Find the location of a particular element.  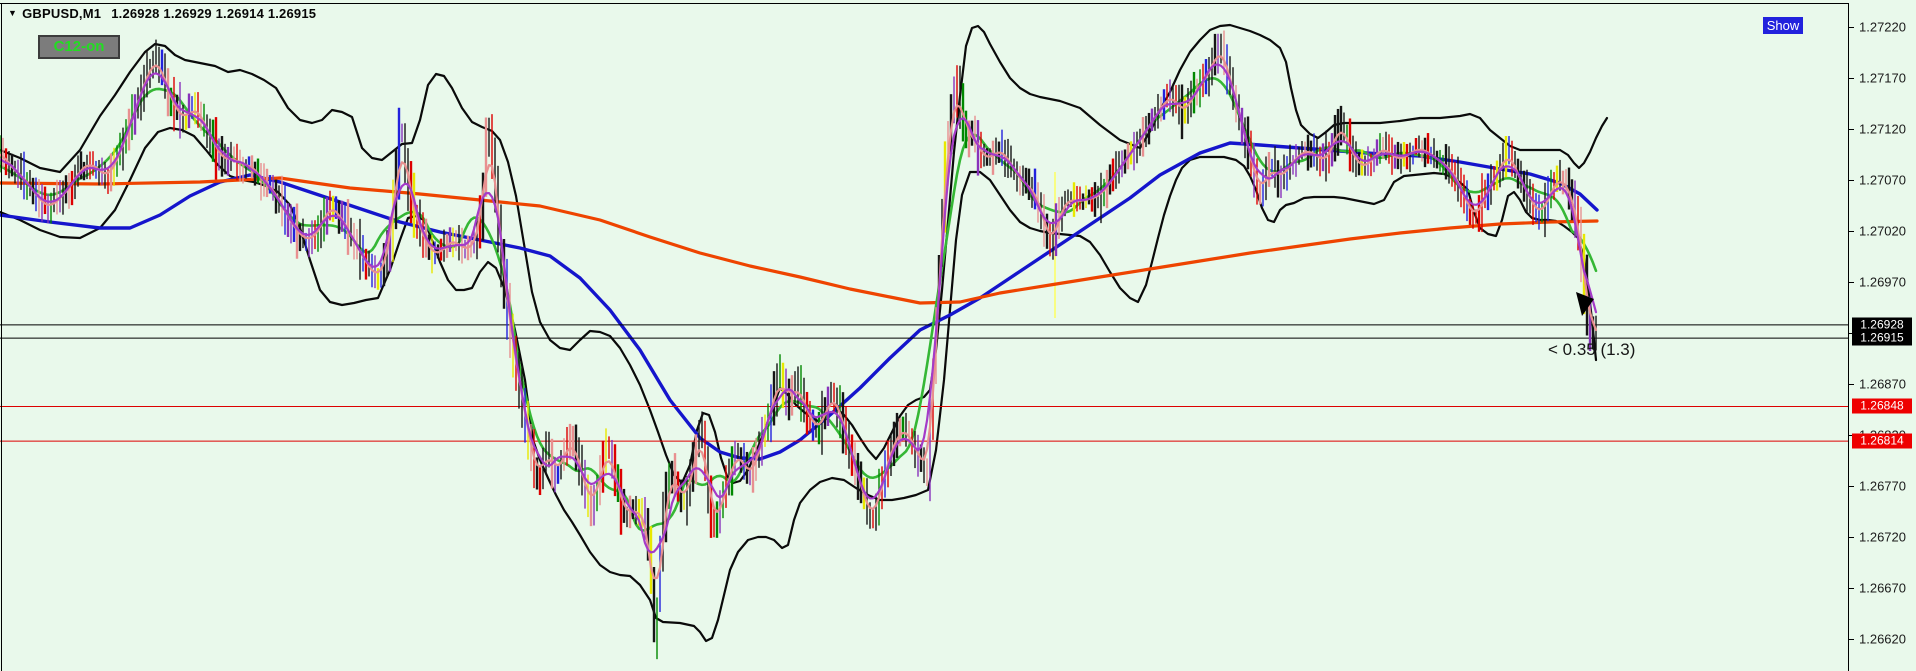

line-price-tag: 1.26915 is located at coordinates (1882, 338).